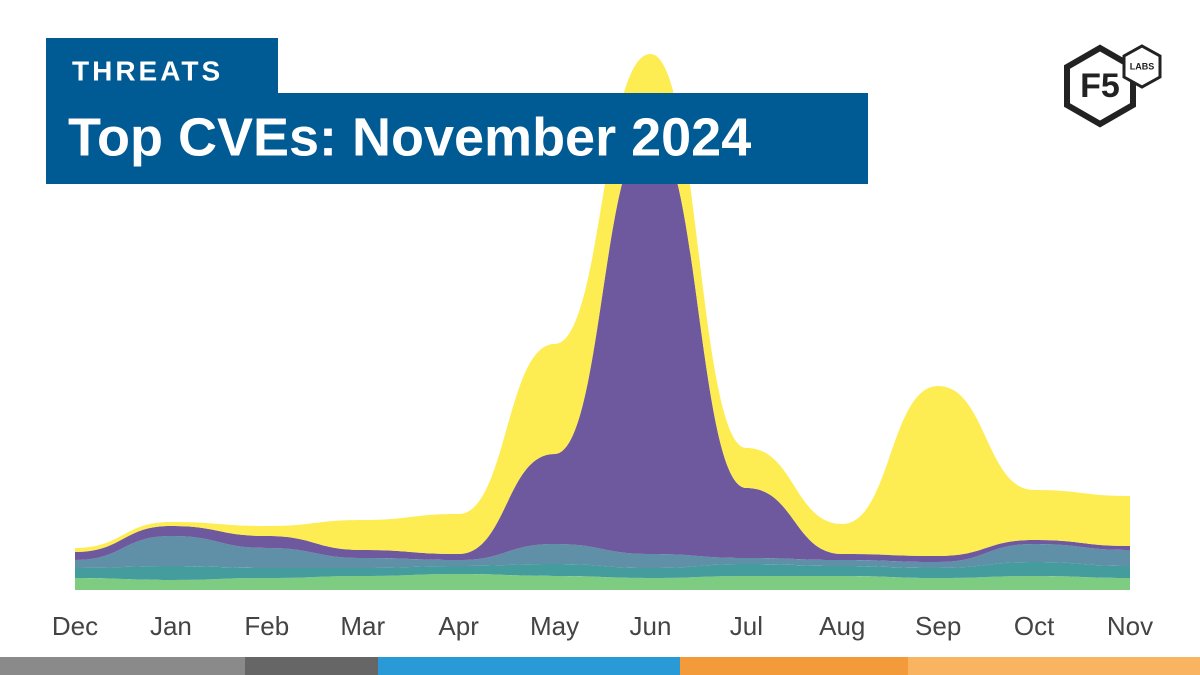 The width and height of the screenshot is (1200, 675). Describe the element at coordinates (554, 626) in the screenshot. I see `x-tick-label: May` at that location.